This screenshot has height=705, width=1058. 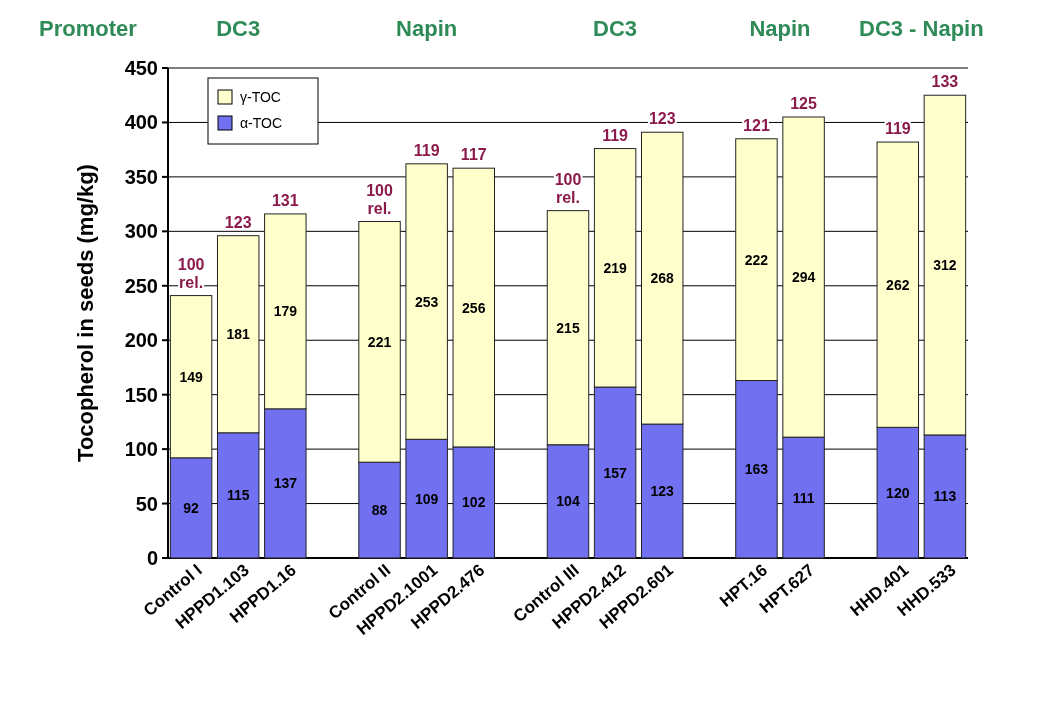 I want to click on y-tick-label: 100, so click(x=141, y=449).